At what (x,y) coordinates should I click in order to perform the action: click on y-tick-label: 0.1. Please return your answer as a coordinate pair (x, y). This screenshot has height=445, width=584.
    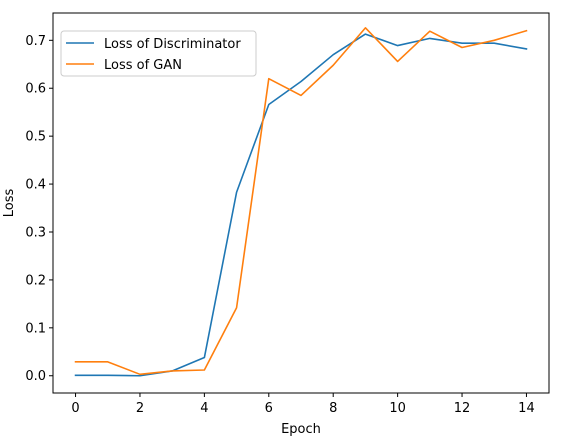
    Looking at the image, I should click on (35, 328).